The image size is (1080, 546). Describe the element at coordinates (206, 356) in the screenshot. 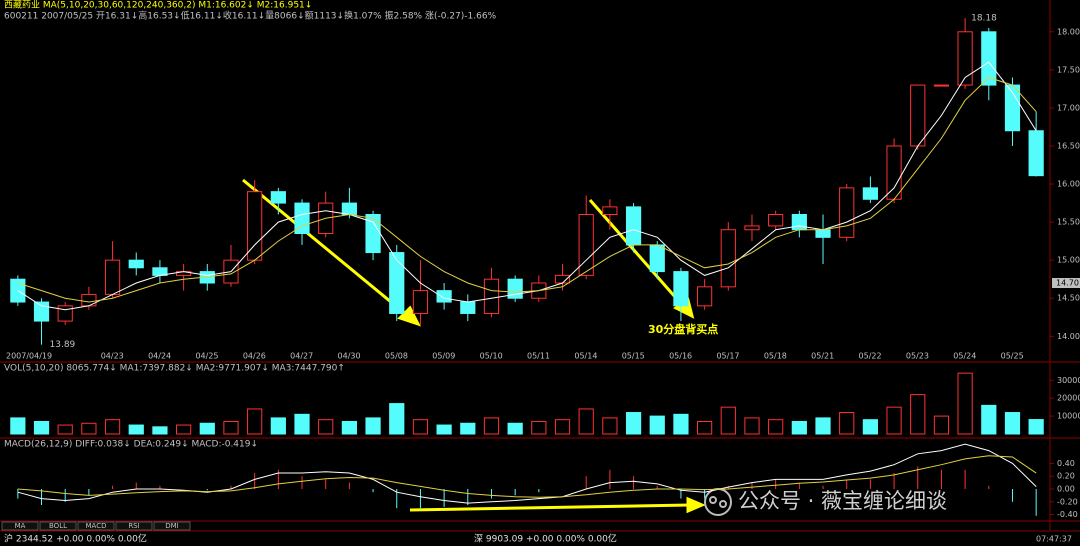

I see `x-tick-label: 04/25` at that location.